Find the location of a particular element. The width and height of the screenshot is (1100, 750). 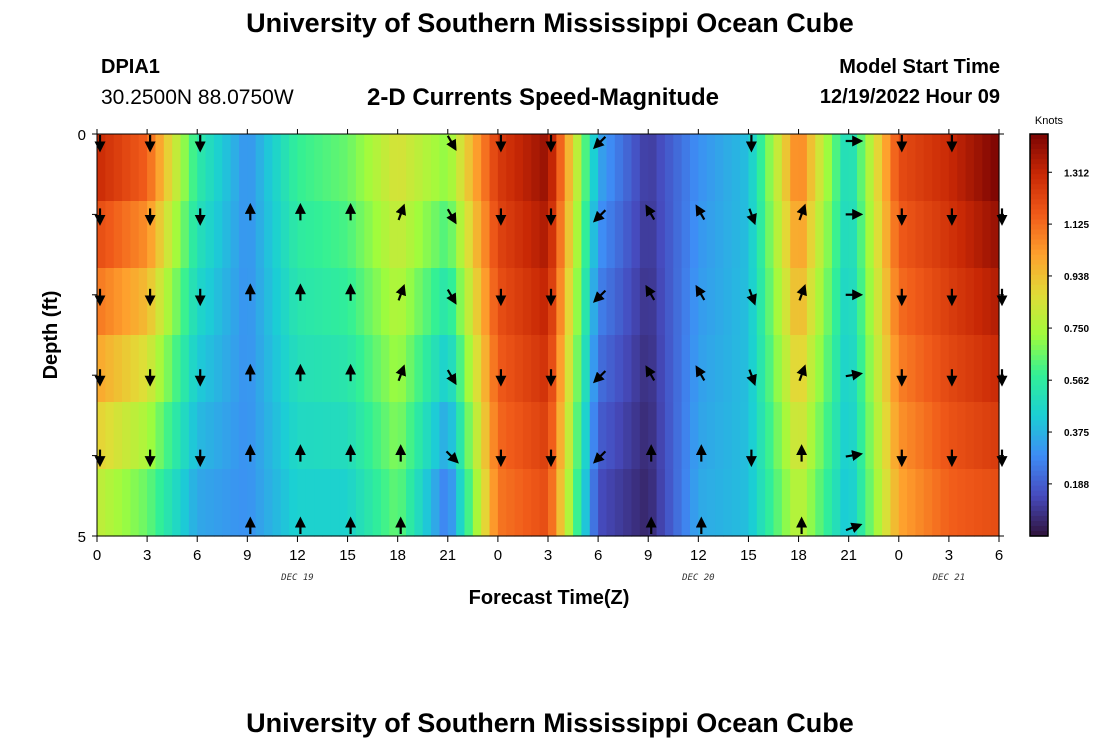

colorbar-tick-label: 0.938 is located at coordinates (1076, 277).